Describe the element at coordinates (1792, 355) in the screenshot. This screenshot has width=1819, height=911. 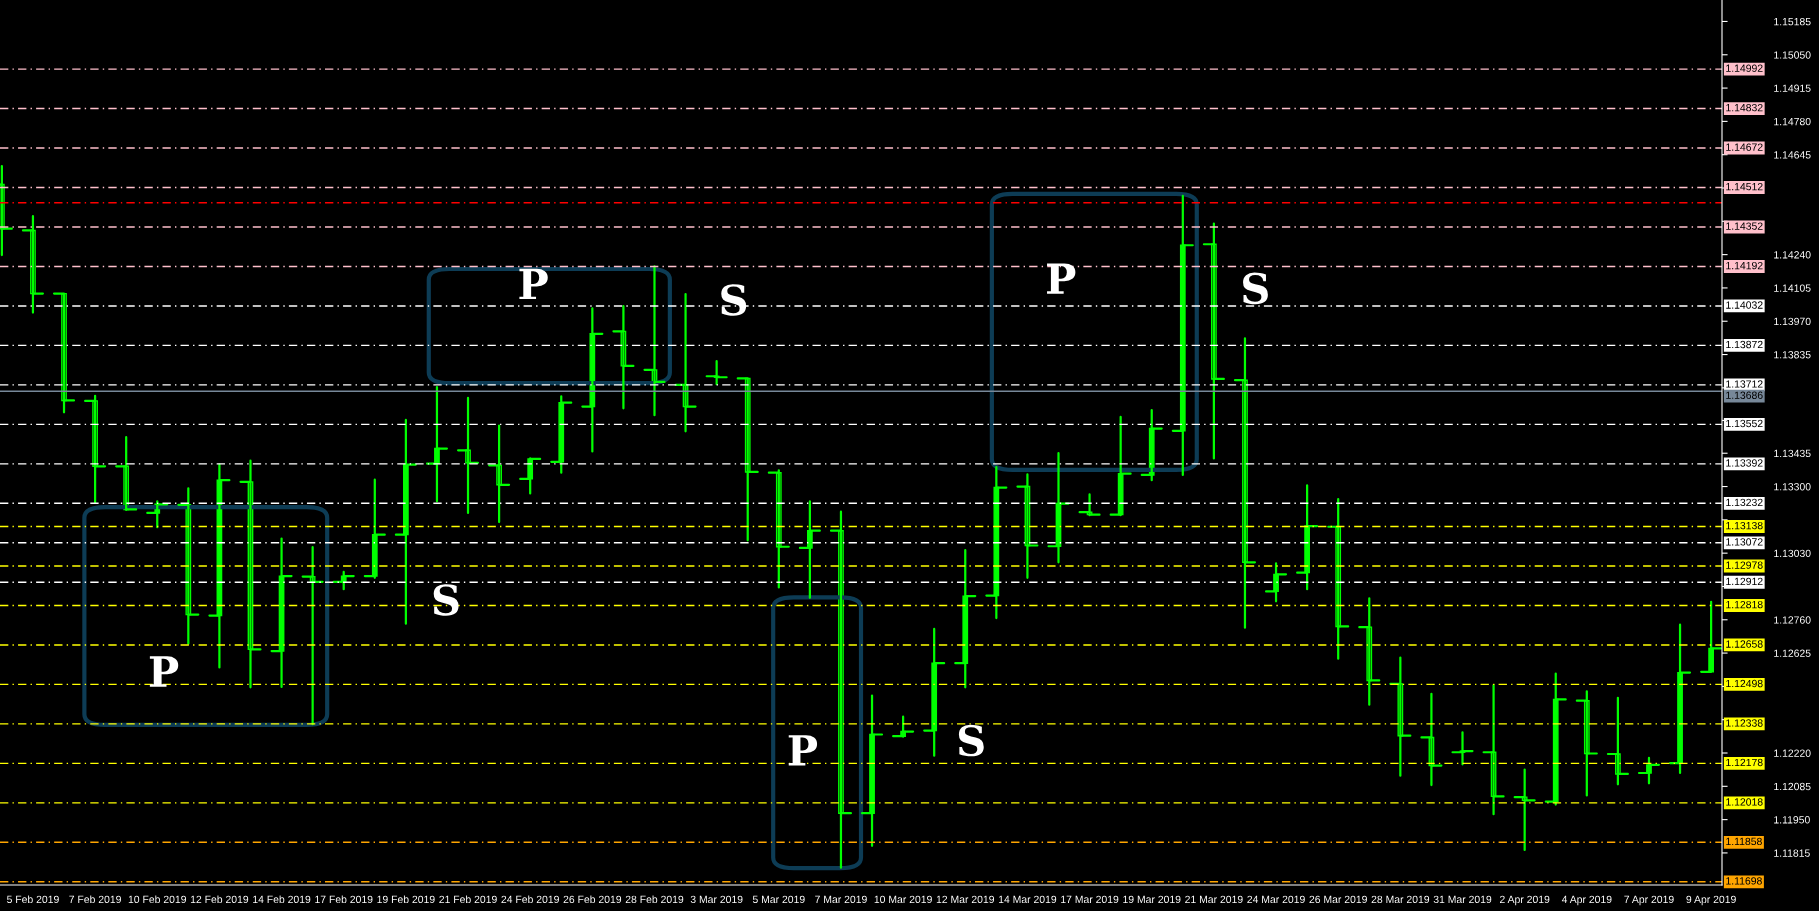
I see `y-tick-label: 1.13835` at that location.